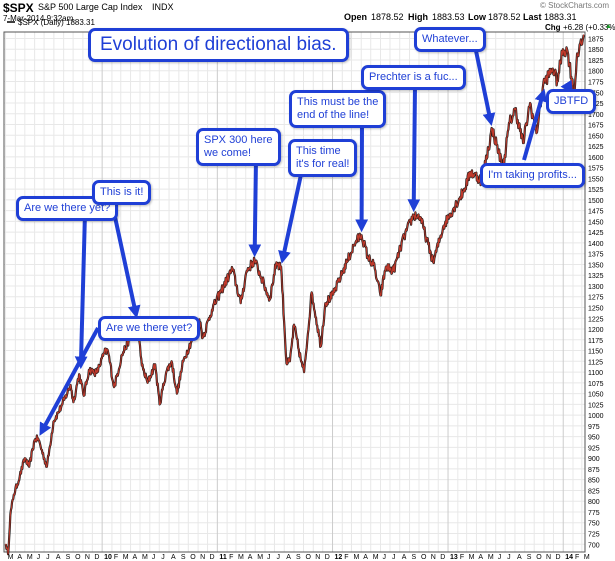  I want to click on y-tick-label: 1700, so click(596, 115).